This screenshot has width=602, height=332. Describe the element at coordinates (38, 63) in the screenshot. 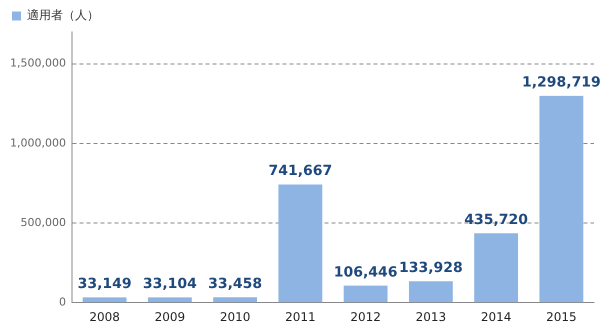

I see `y-tick-label: 1,500,000` at that location.